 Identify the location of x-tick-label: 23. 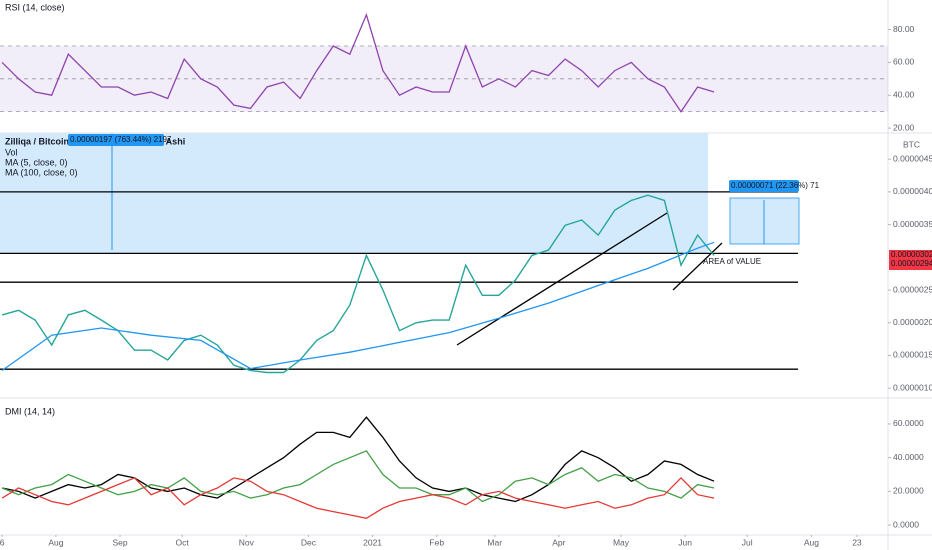
(857, 542).